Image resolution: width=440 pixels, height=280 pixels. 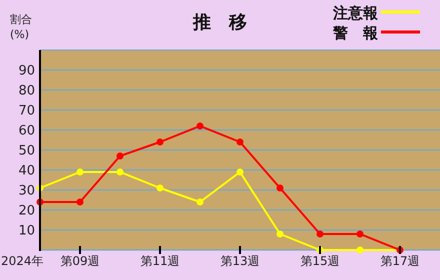 What do you see at coordinates (26, 151) in the screenshot?
I see `y-tick-label: 50` at bounding box center [26, 151].